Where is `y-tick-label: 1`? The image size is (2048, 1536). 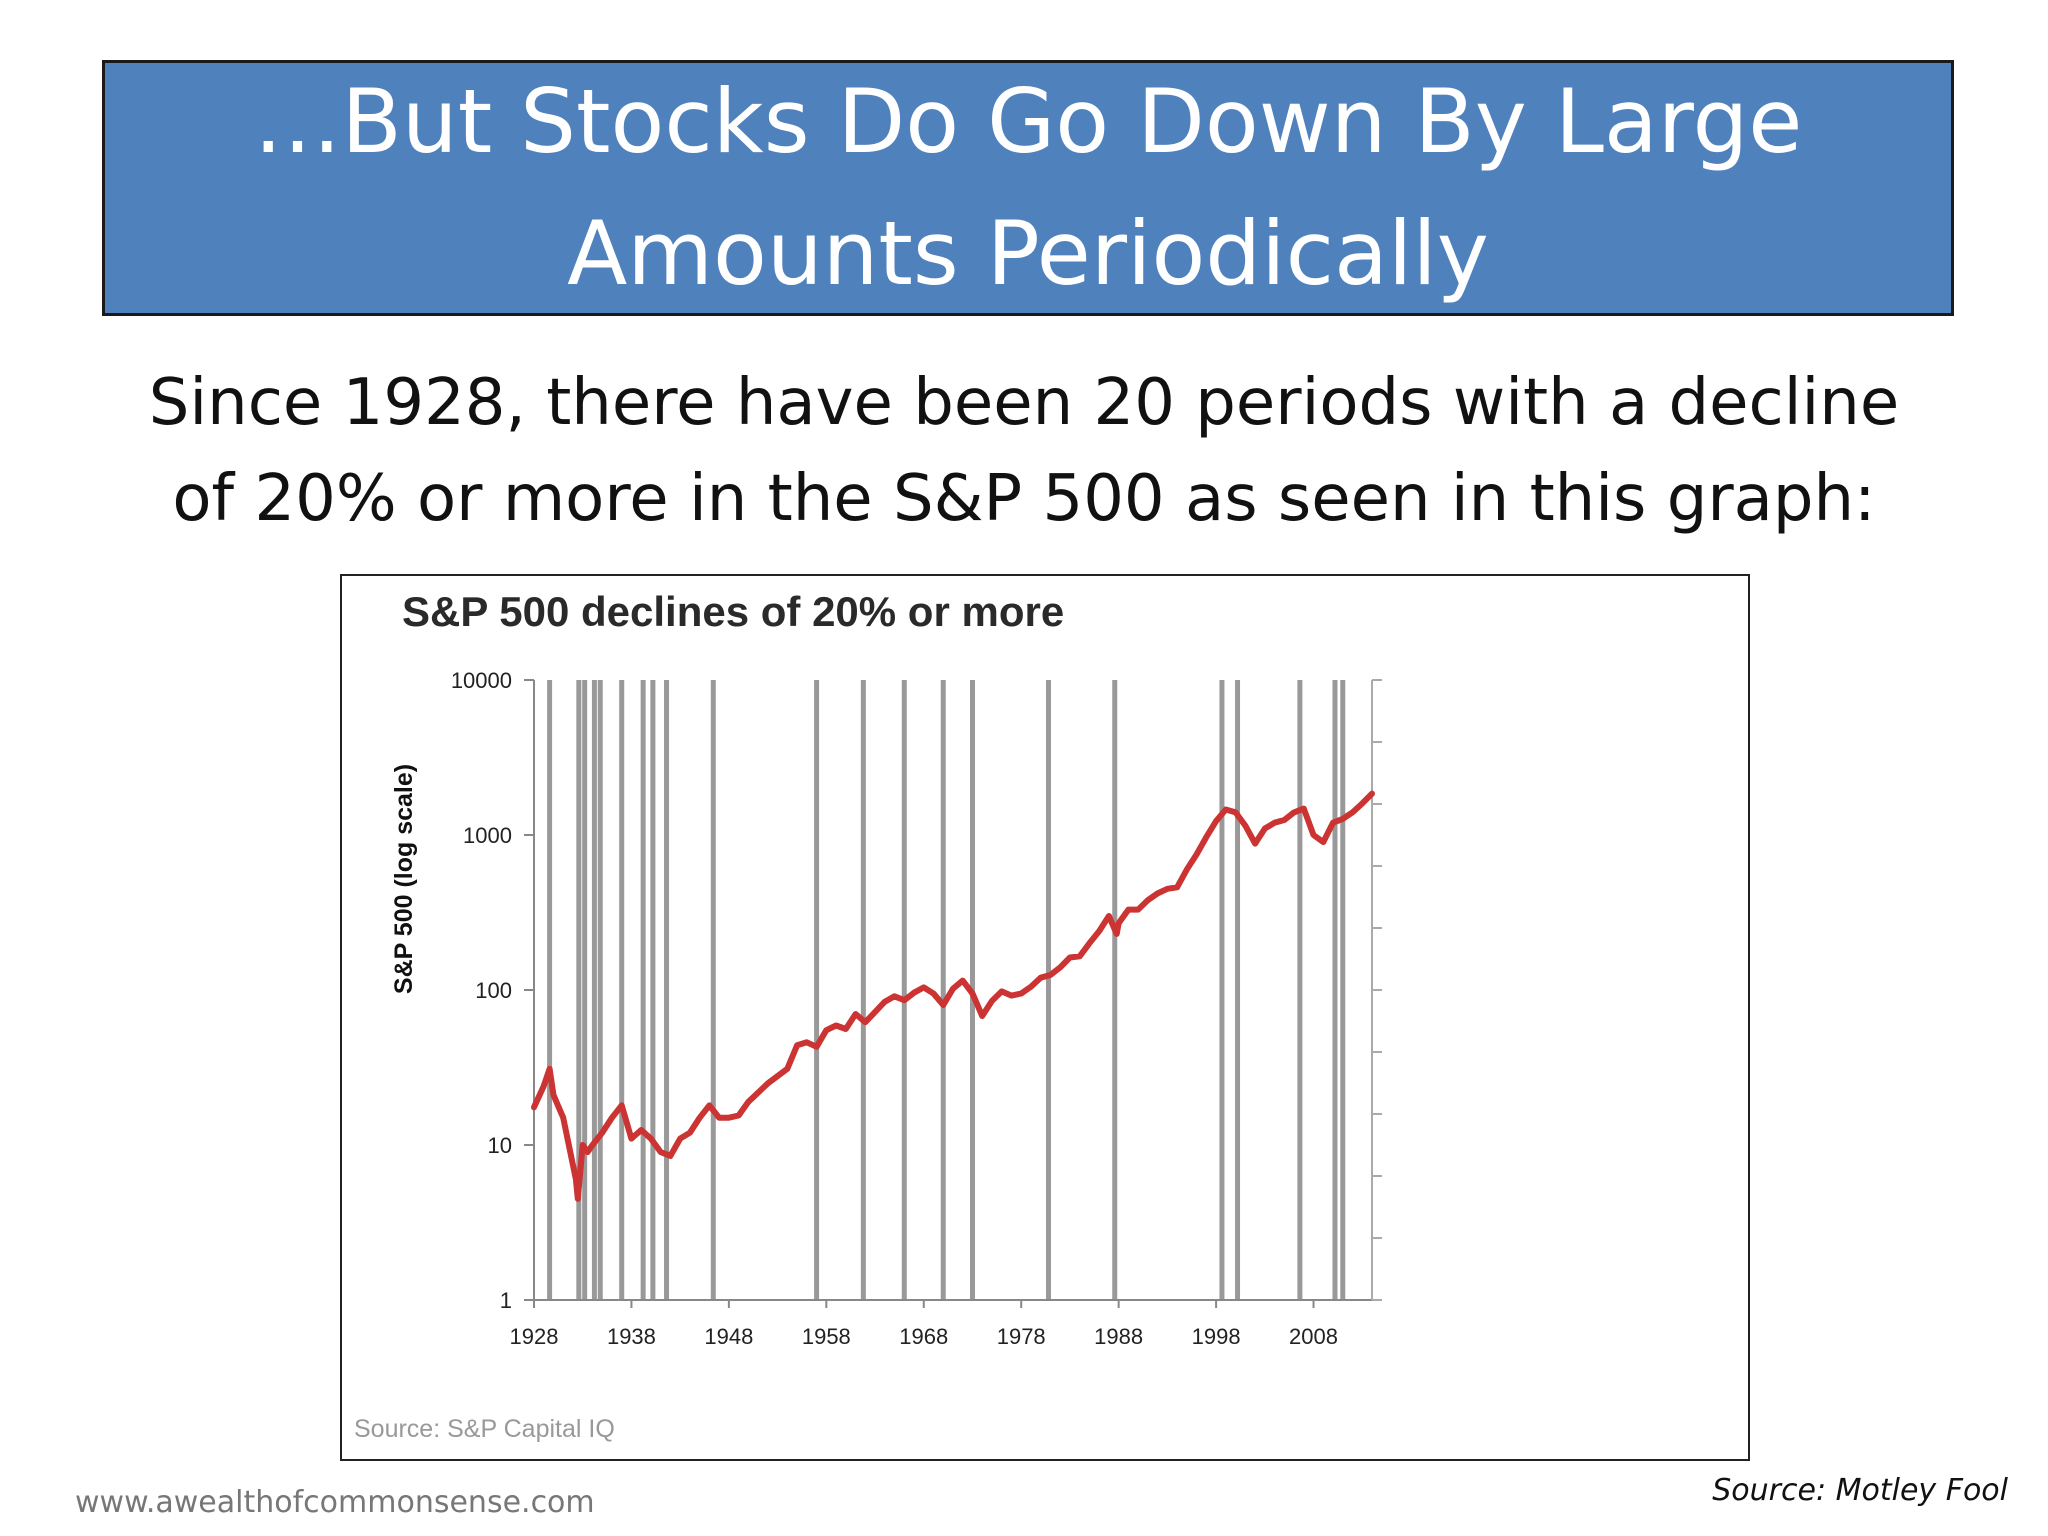 y-tick-label: 1 is located at coordinates (506, 1300).